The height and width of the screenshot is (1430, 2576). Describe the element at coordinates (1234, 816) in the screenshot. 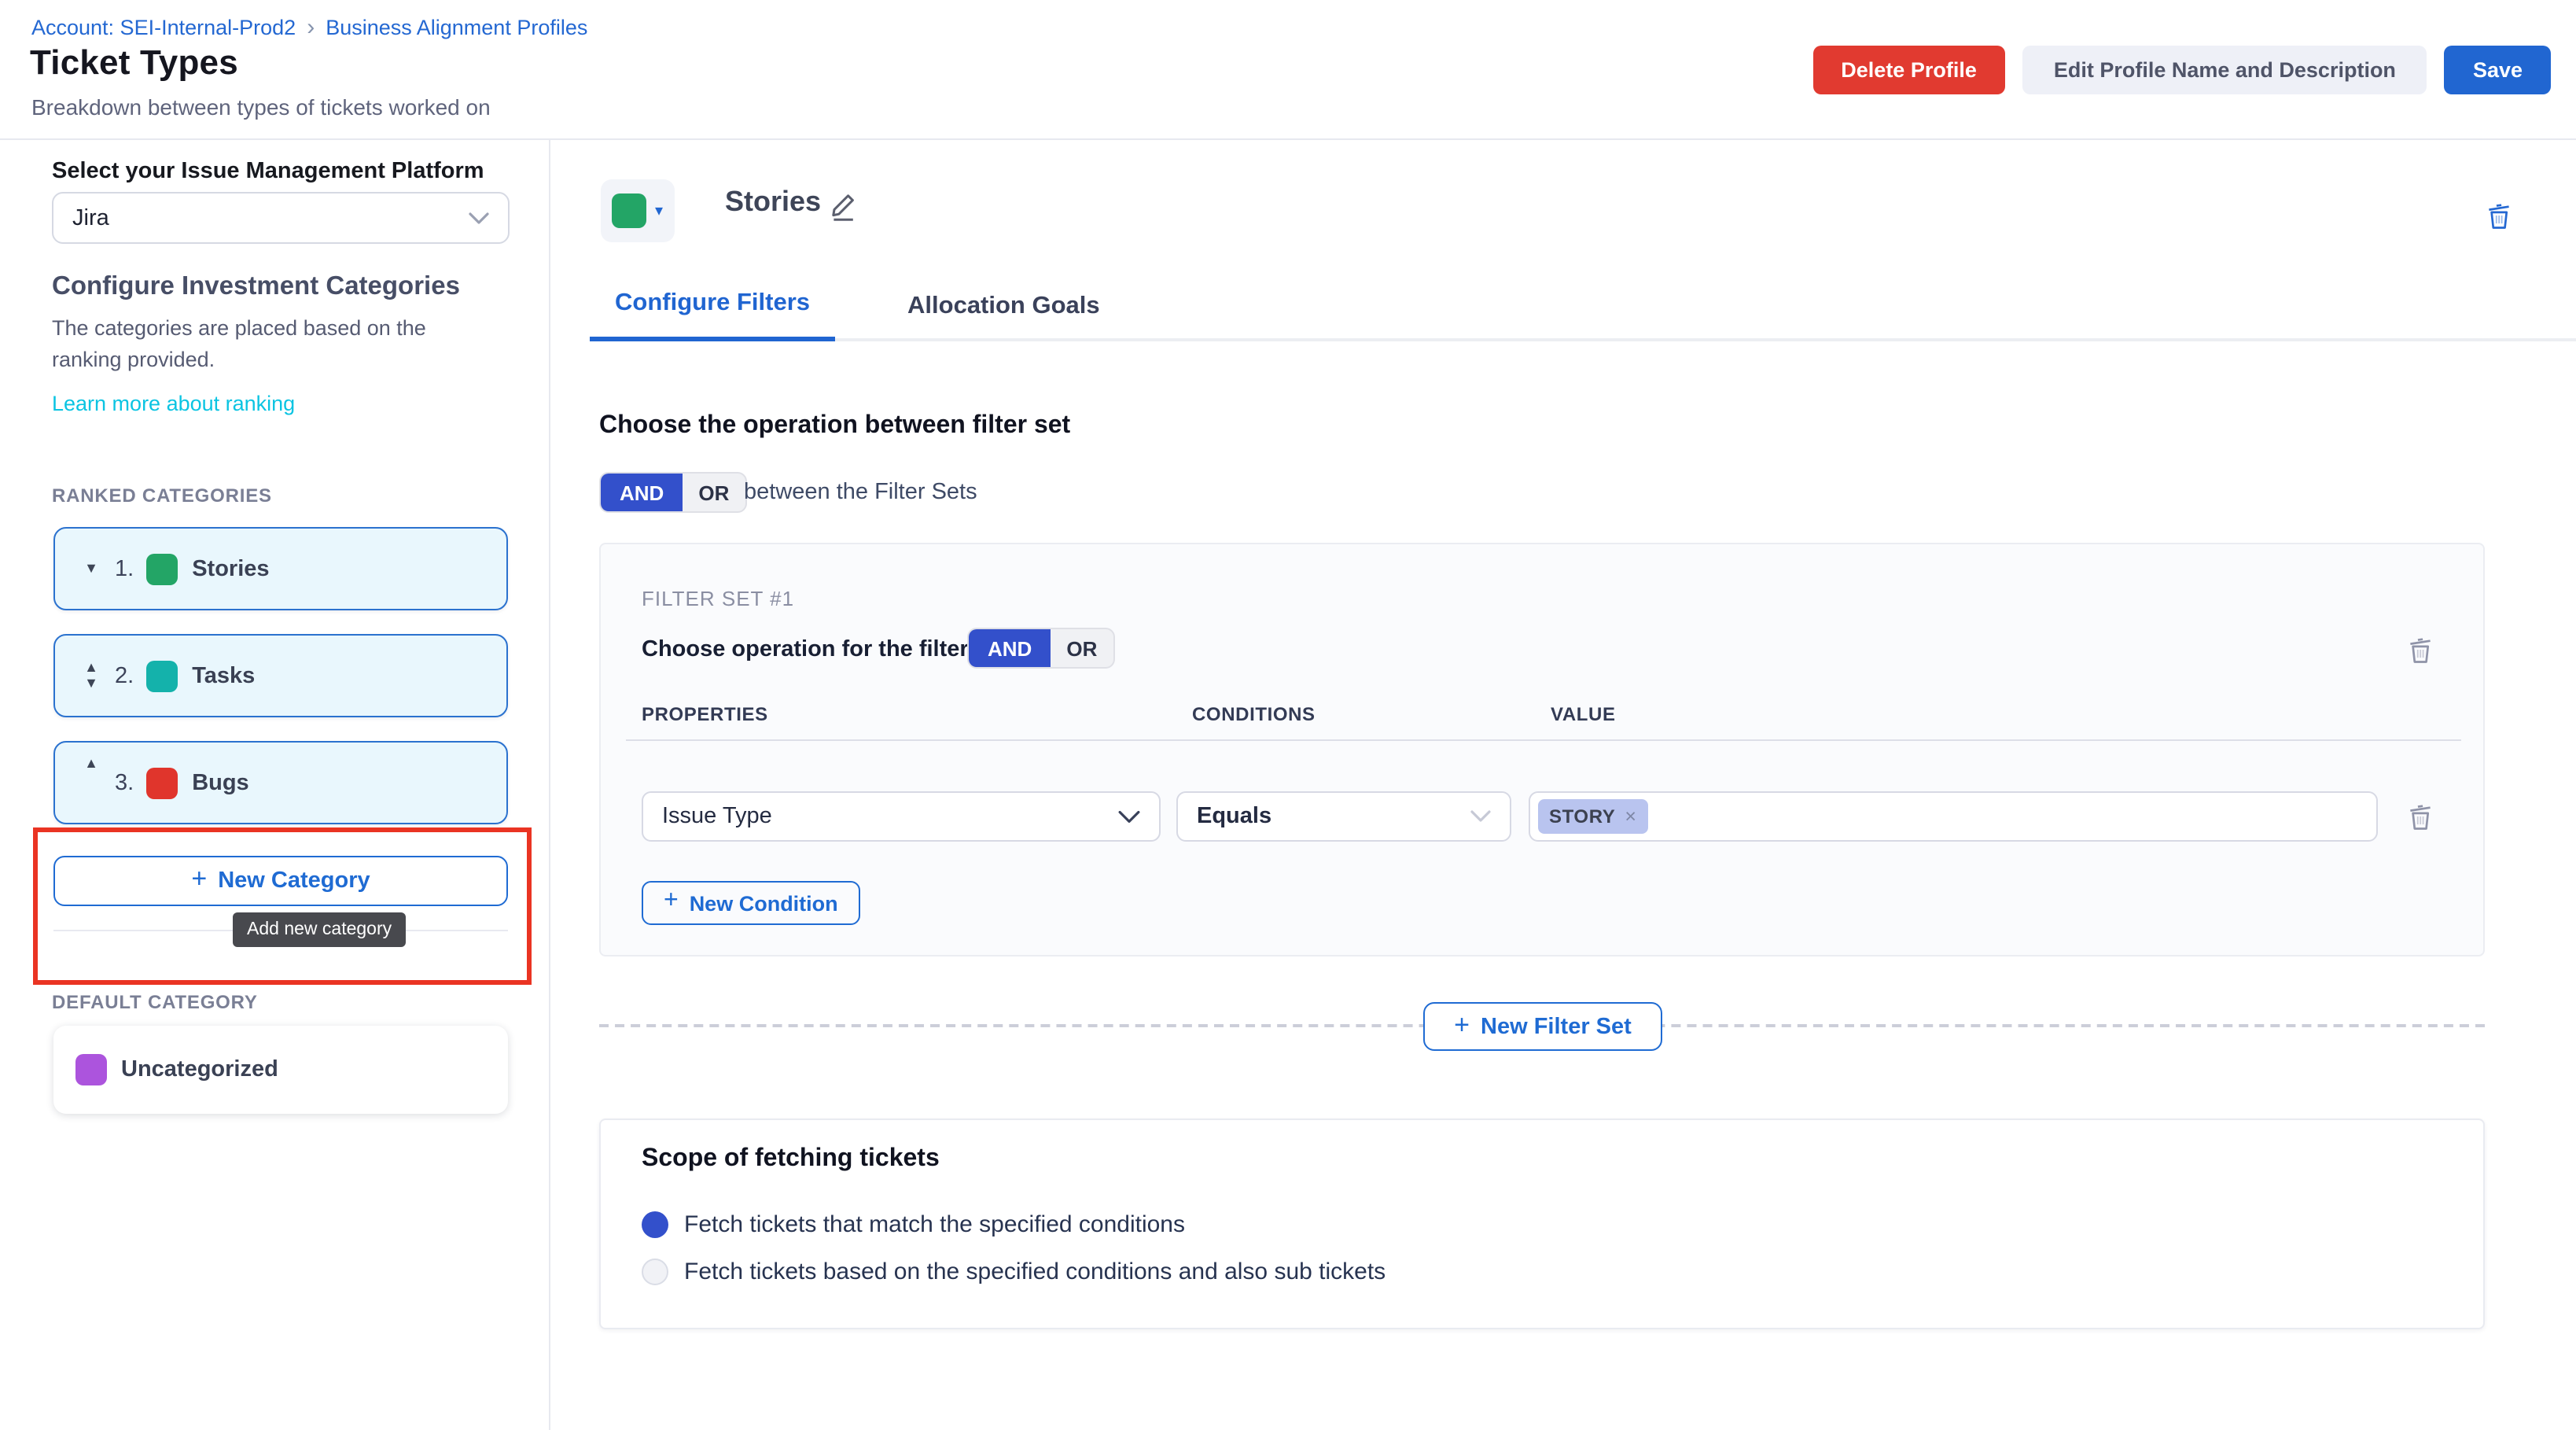

I see `condition-select-value: Equals` at that location.